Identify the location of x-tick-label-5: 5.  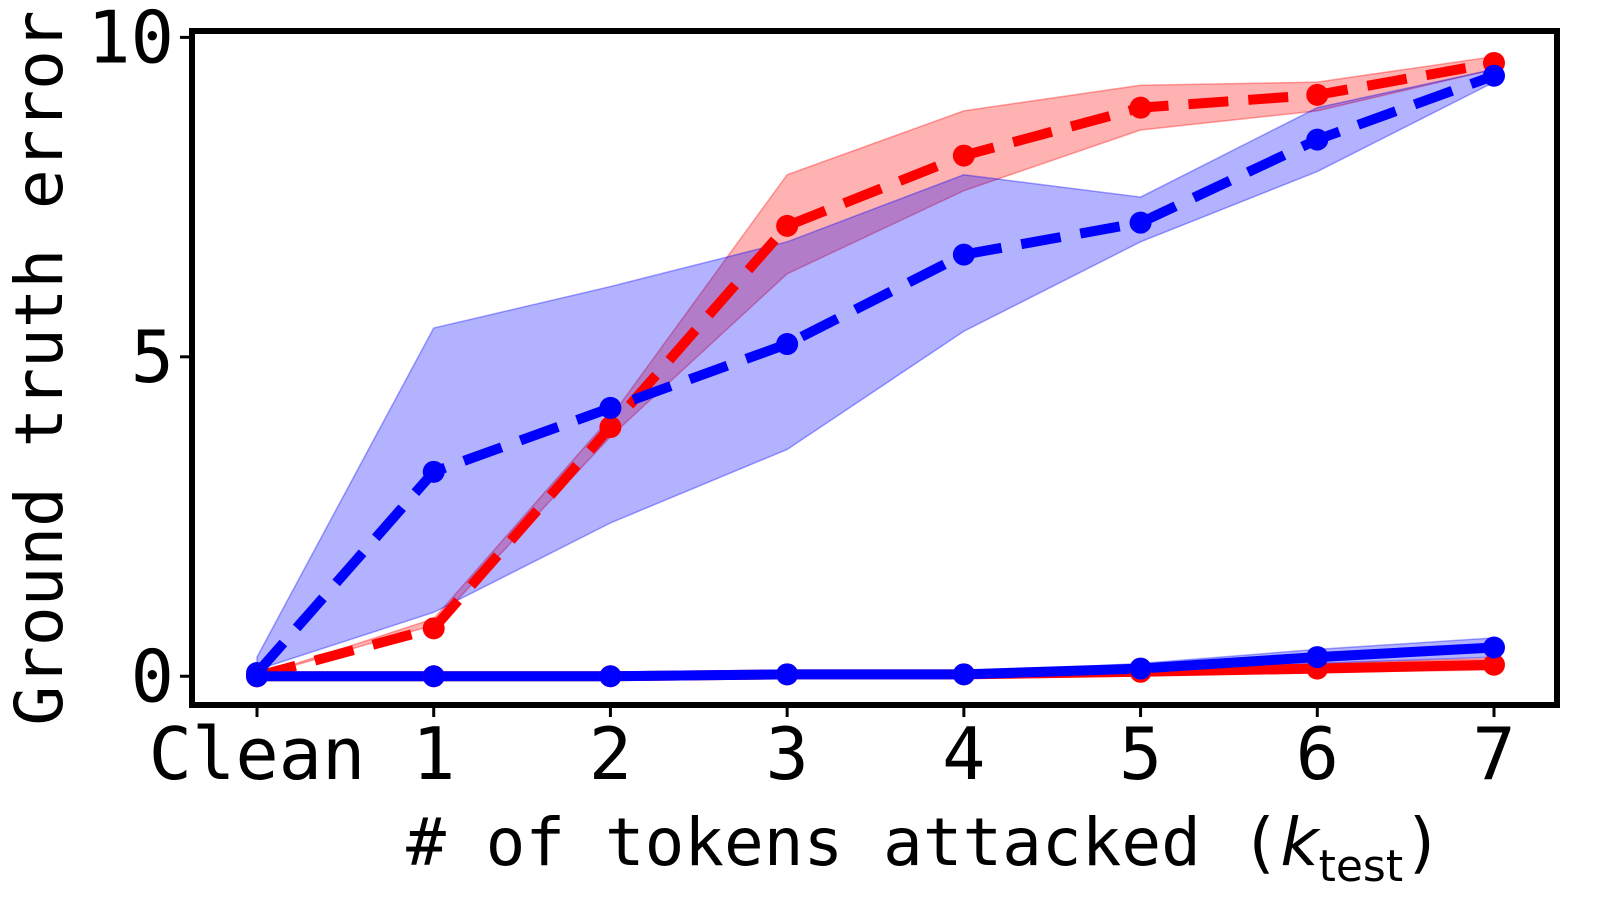
(1140, 754).